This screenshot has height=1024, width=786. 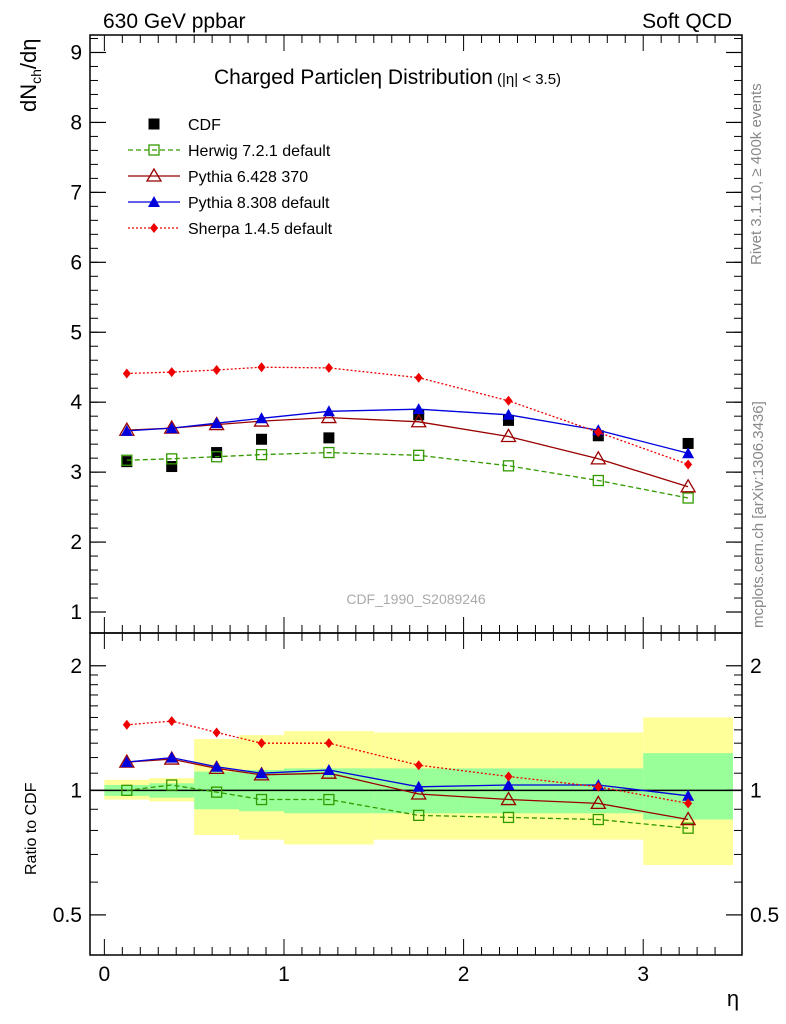 What do you see at coordinates (407, 776) in the screenshot?
I see `ratio-series-pythia8` at bounding box center [407, 776].